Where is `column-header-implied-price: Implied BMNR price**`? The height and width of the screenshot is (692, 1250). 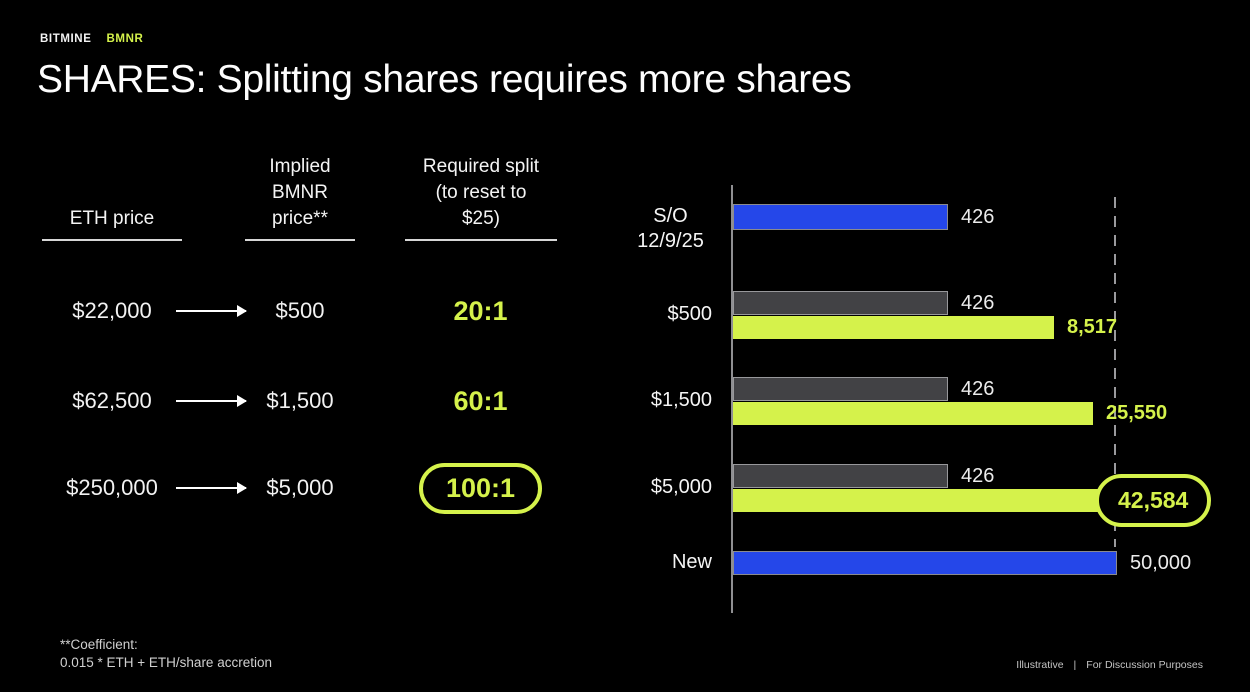
column-header-implied-price: Implied BMNR price** is located at coordinates (300, 197).